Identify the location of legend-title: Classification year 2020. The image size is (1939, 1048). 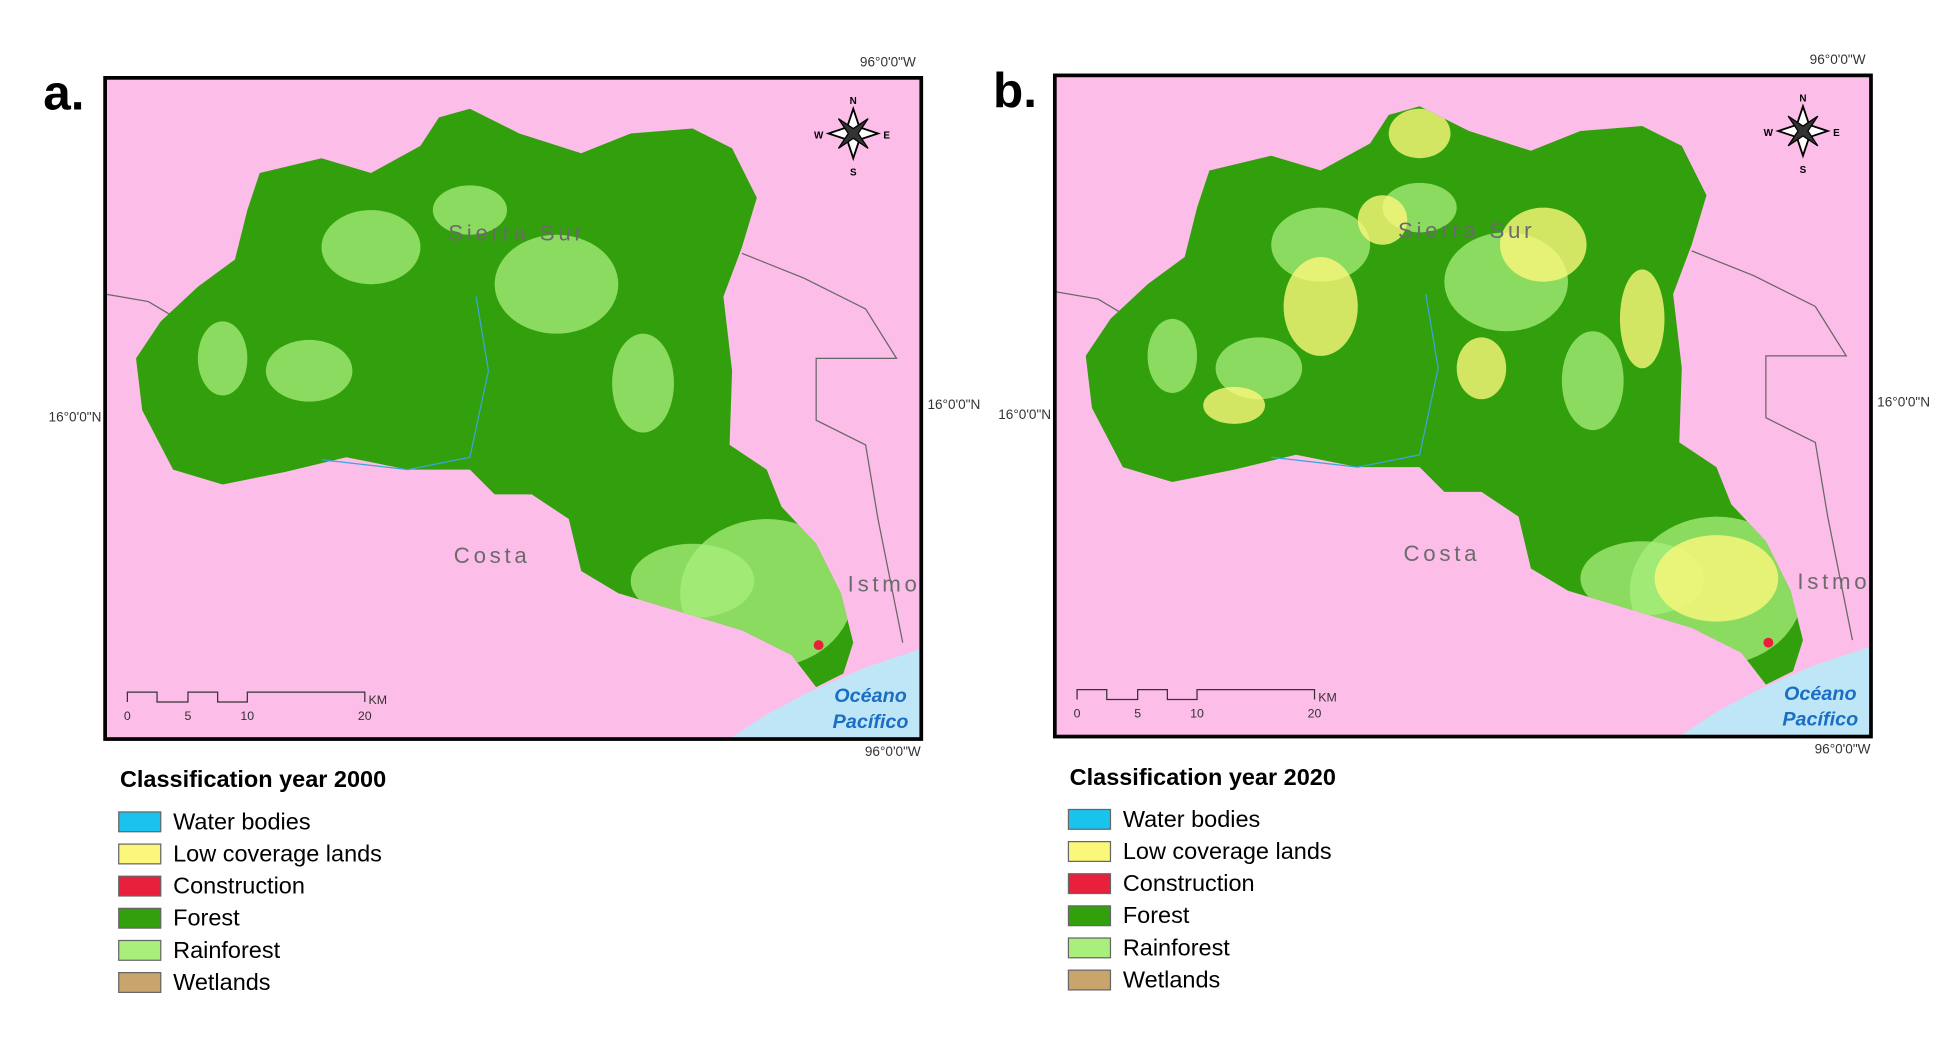
(1203, 777).